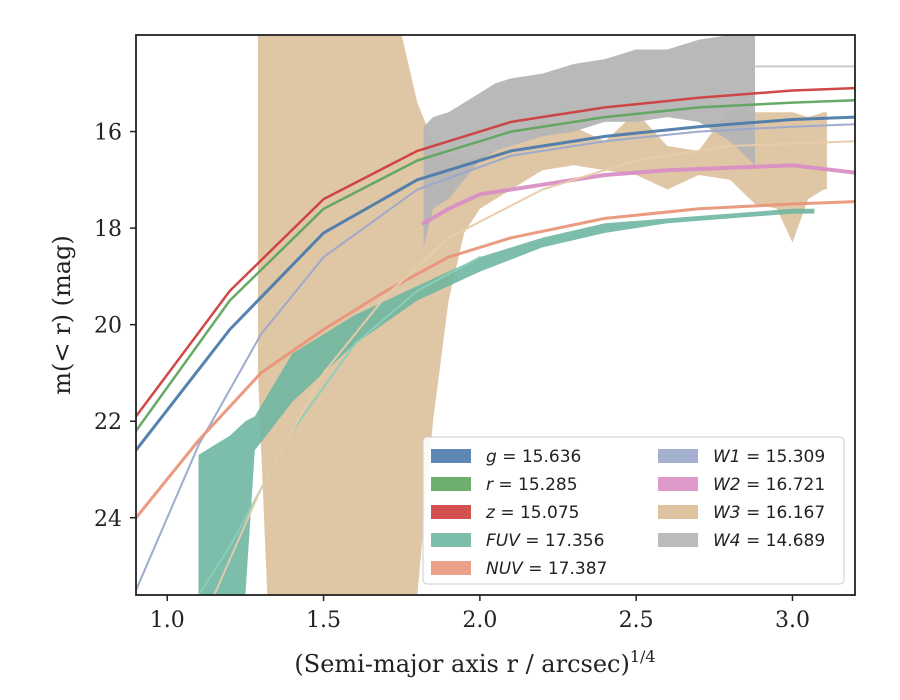 This screenshot has width=900, height=700. I want to click on legend-swatch-r, so click(451, 484).